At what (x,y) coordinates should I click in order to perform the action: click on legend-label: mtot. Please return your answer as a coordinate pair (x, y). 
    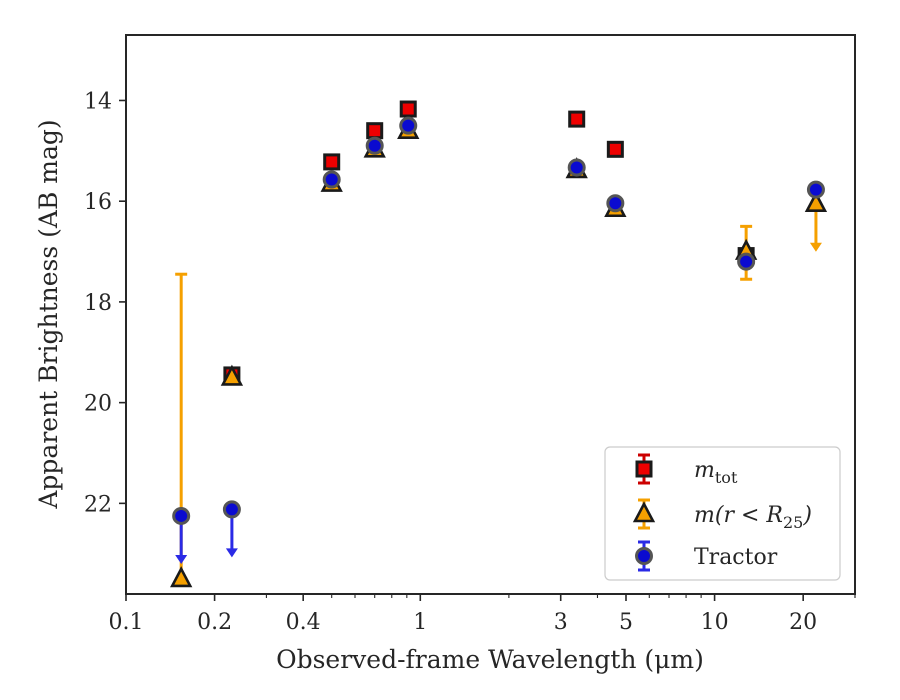
    Looking at the image, I should click on (716, 472).